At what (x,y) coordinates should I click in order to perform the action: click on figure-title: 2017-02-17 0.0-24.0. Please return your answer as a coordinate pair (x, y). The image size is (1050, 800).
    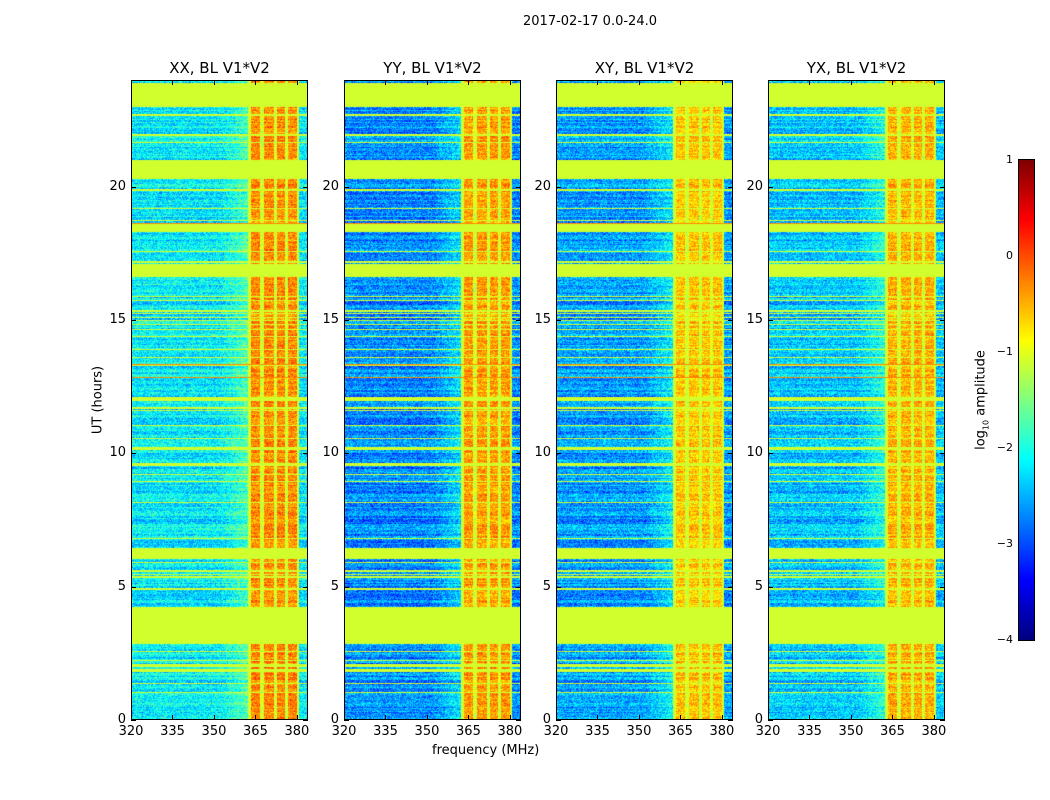
    Looking at the image, I should click on (590, 21).